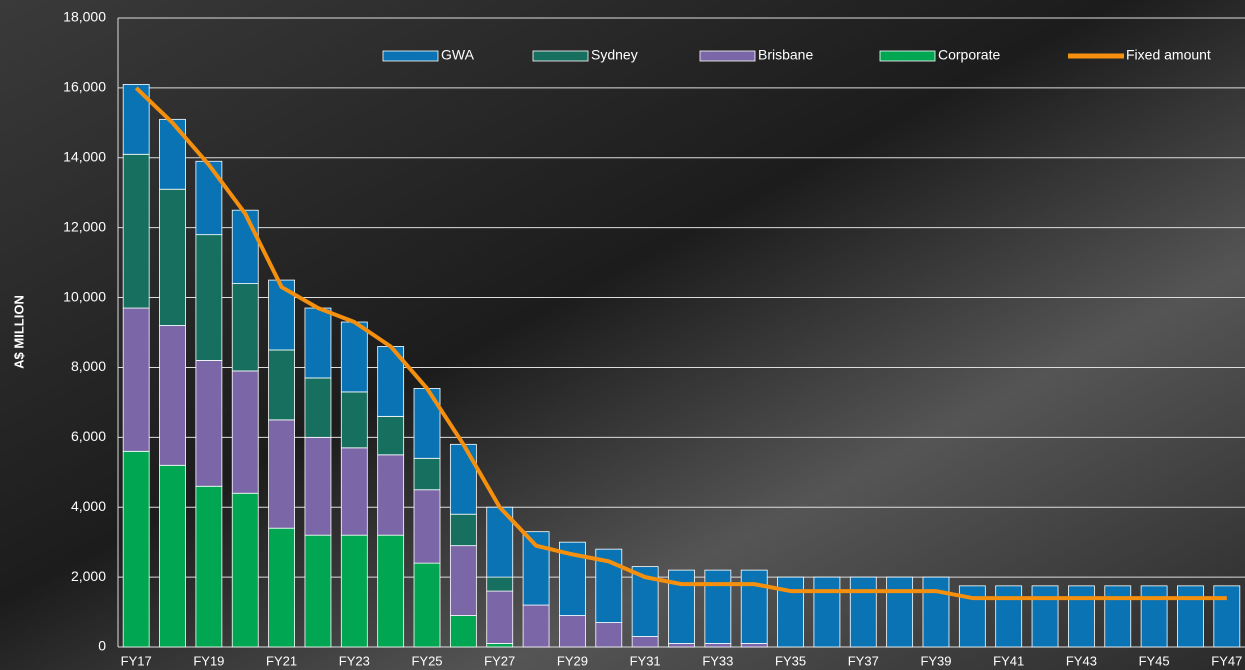 The width and height of the screenshot is (1245, 670). What do you see at coordinates (785, 55) in the screenshot?
I see `legend-label: Brisbane` at bounding box center [785, 55].